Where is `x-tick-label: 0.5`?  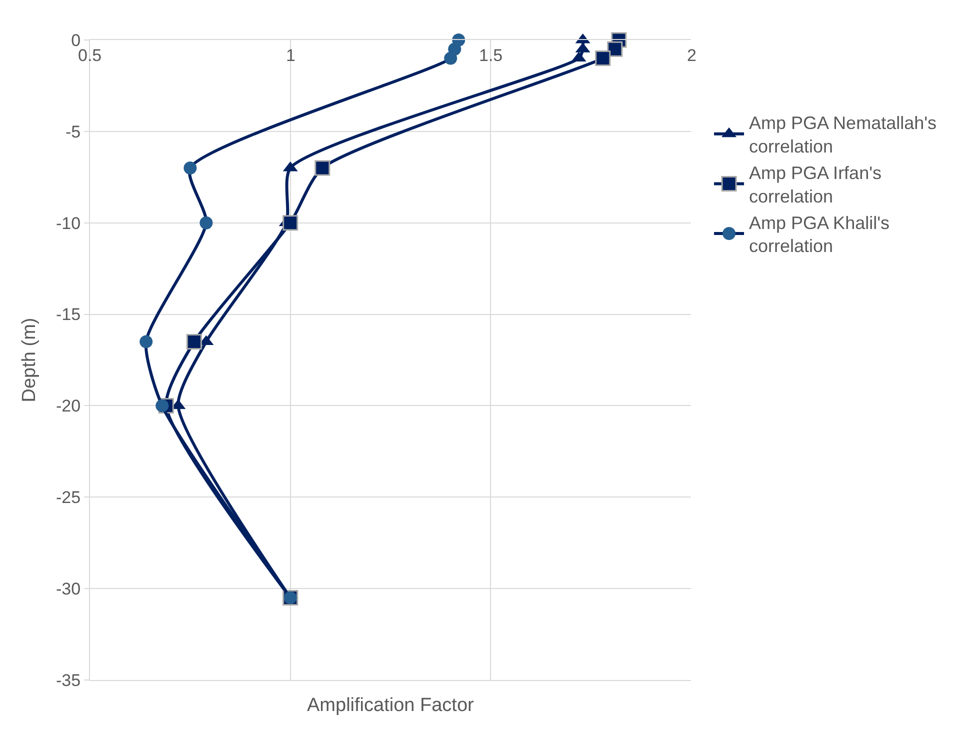 x-tick-label: 0.5 is located at coordinates (90, 55).